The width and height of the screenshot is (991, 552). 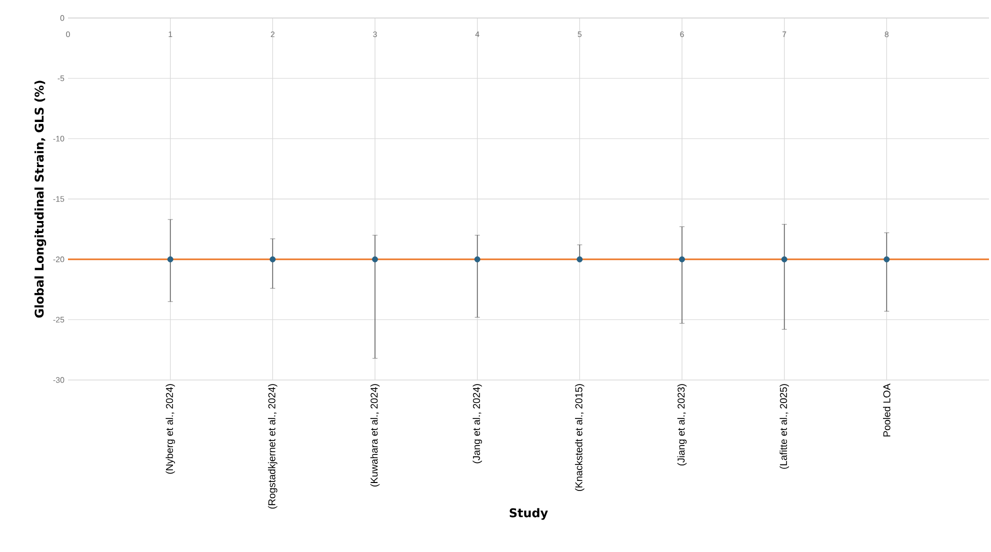 What do you see at coordinates (40, 199) in the screenshot?
I see `y-axis-title: Global Longitudinal Strain, GLS (%)` at bounding box center [40, 199].